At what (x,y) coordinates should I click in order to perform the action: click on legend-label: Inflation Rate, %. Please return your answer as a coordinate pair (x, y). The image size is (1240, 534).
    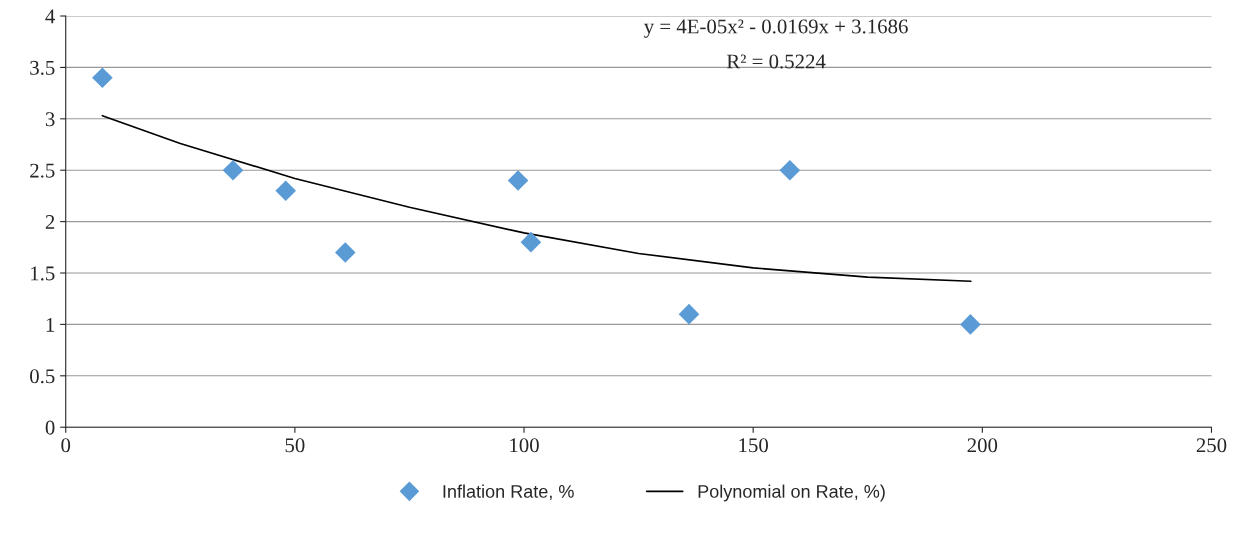
    Looking at the image, I should click on (508, 492).